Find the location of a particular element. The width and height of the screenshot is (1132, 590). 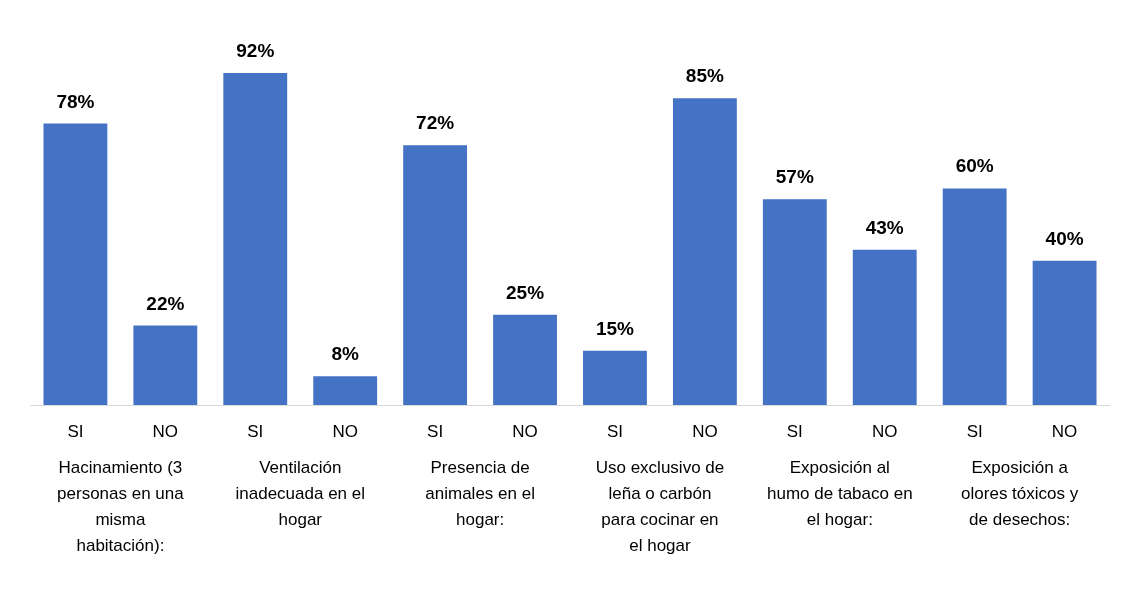

text: Exposición al humo de tabaco en el hogar: is located at coordinates (840, 493).